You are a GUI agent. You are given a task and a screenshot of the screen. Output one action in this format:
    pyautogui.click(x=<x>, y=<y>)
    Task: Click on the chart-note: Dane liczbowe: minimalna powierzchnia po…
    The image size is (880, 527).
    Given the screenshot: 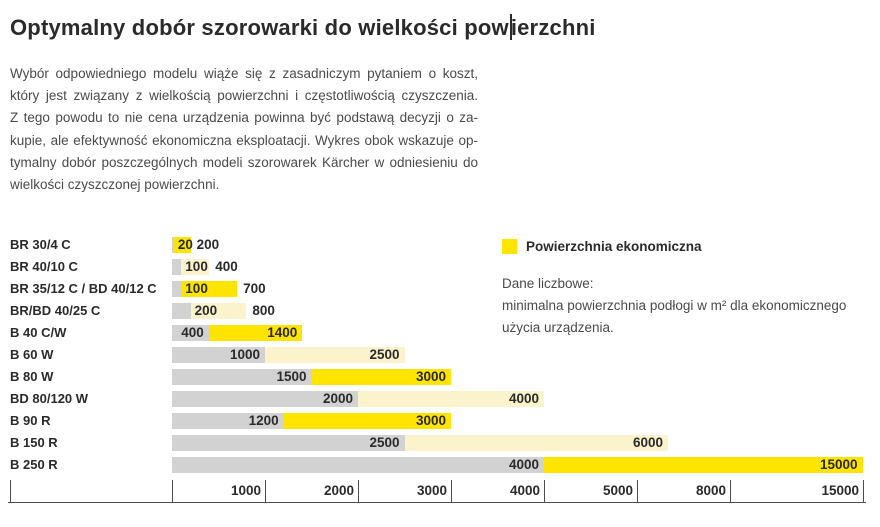 What is the action you would take?
    pyautogui.click(x=674, y=306)
    